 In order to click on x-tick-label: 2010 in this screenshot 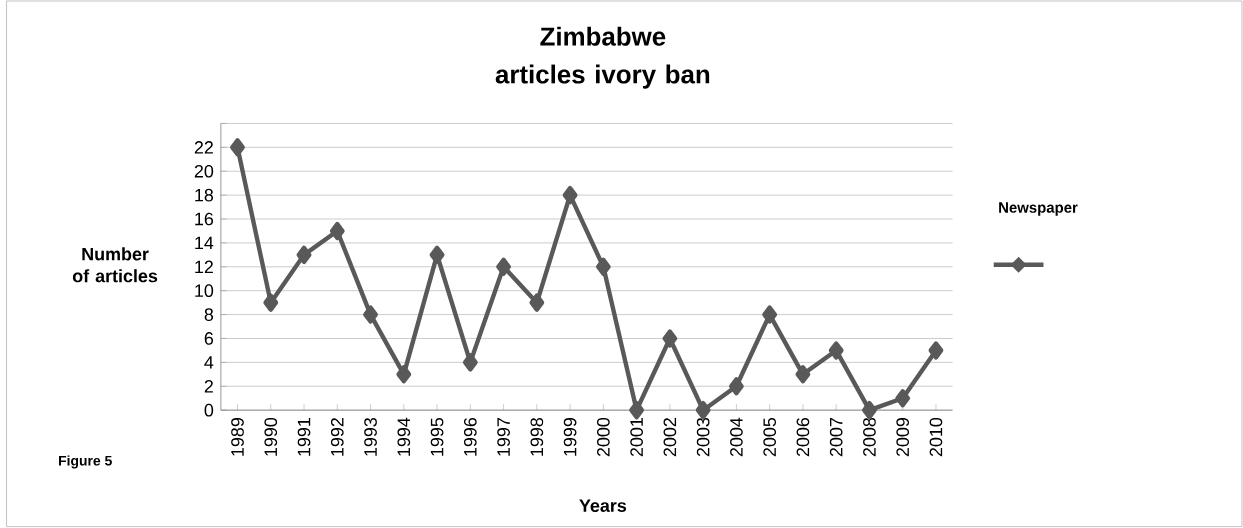, I will do `click(936, 437)`.